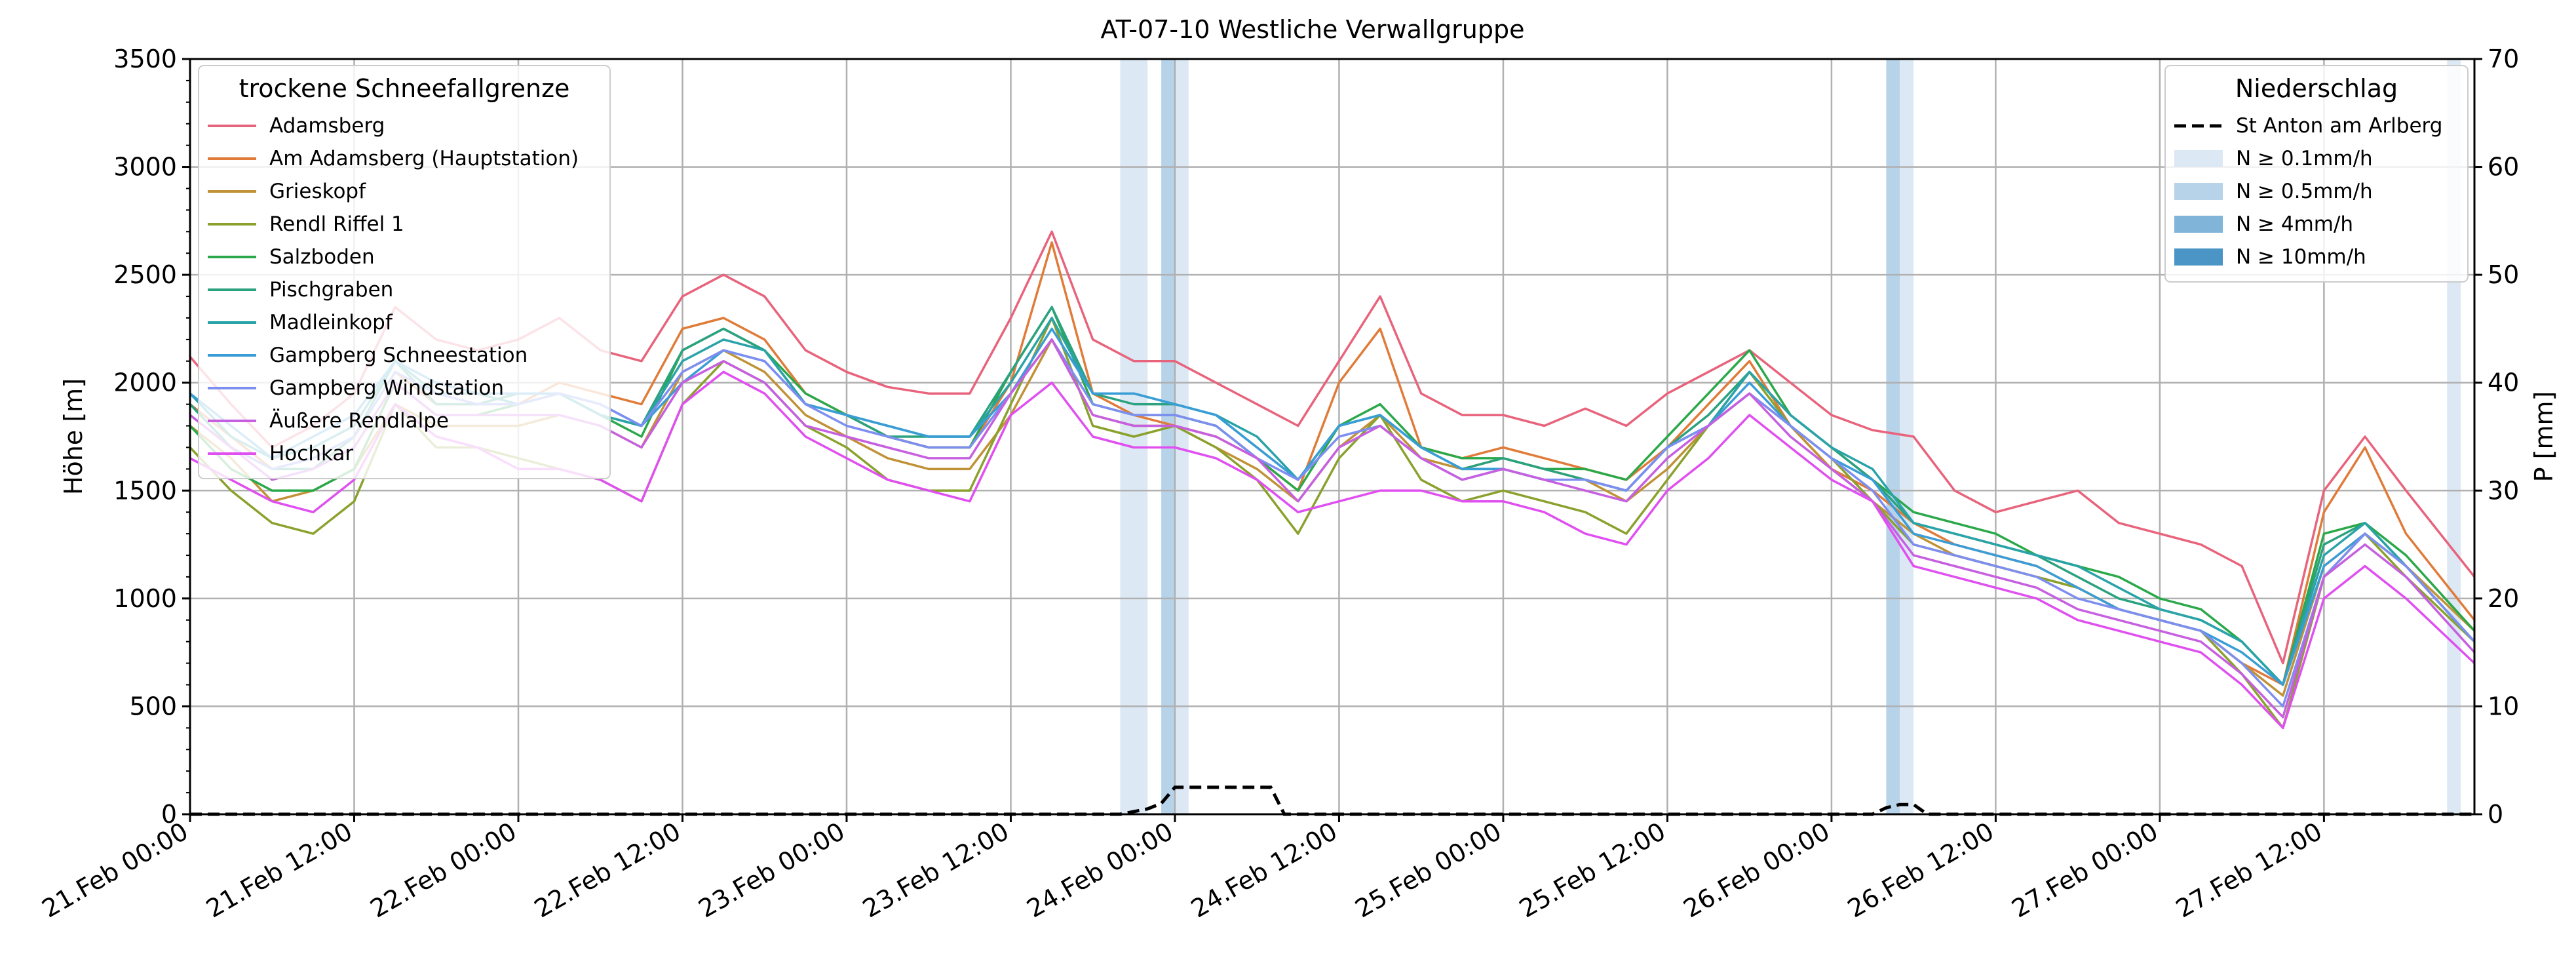  What do you see at coordinates (2503, 598) in the screenshot?
I see `y2-tick-label-2: 20` at bounding box center [2503, 598].